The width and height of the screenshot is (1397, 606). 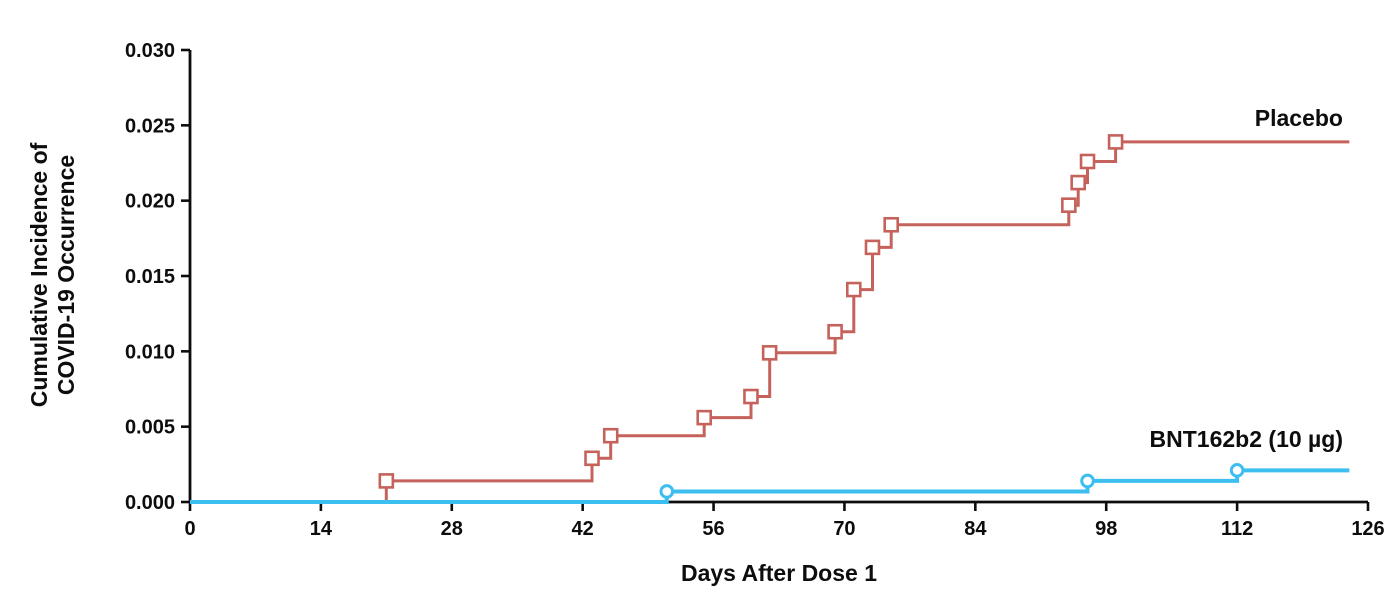 I want to click on y-tick-label: 0.015, so click(x=150, y=277).